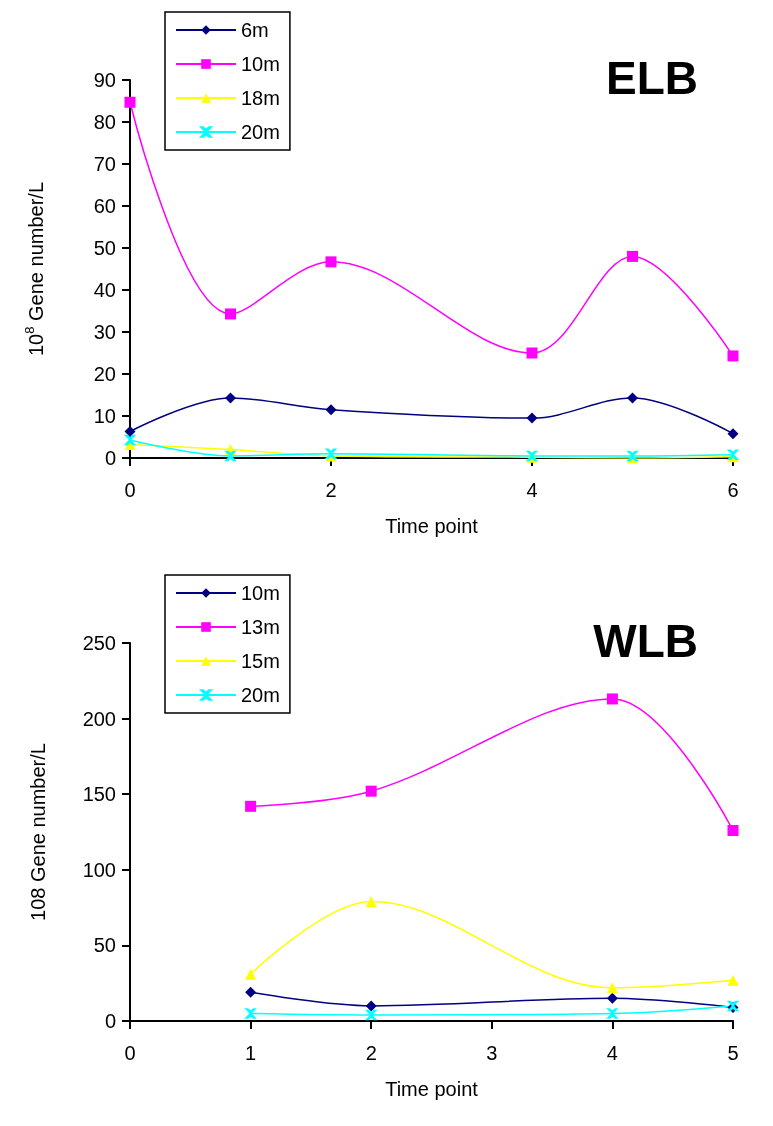 Image resolution: width=773 pixels, height=1126 pixels. What do you see at coordinates (260, 627) in the screenshot?
I see `legend-label: 13m` at bounding box center [260, 627].